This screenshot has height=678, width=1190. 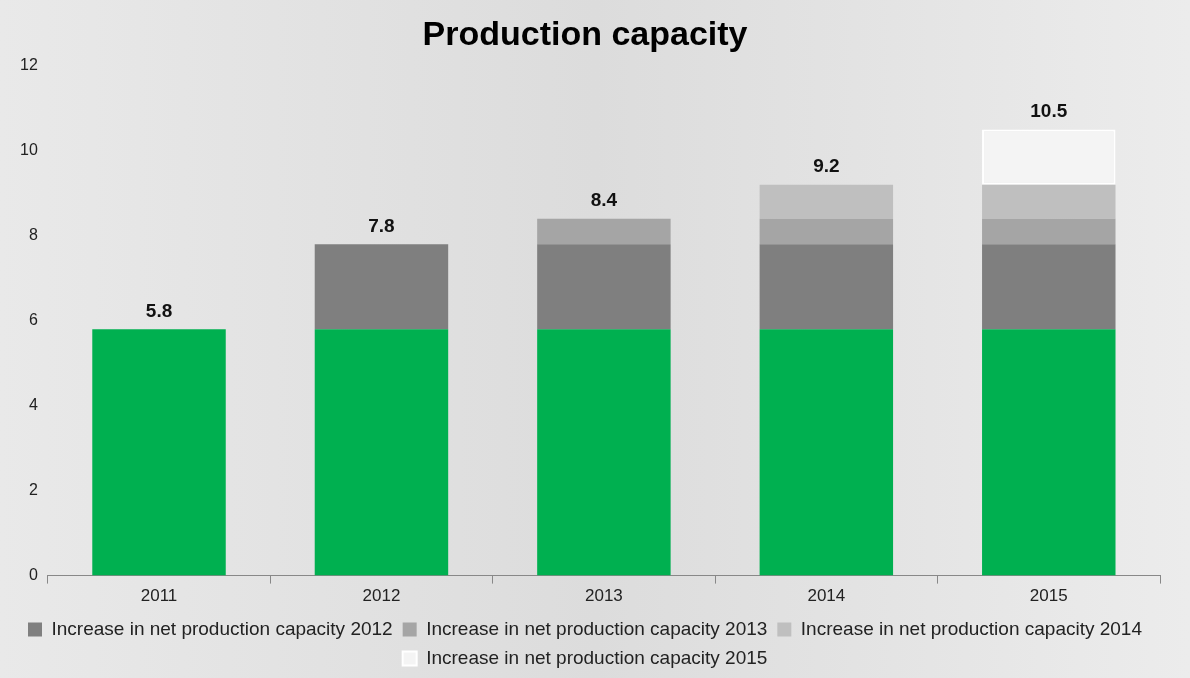 I want to click on y-tick-label: 2, so click(x=33, y=490).